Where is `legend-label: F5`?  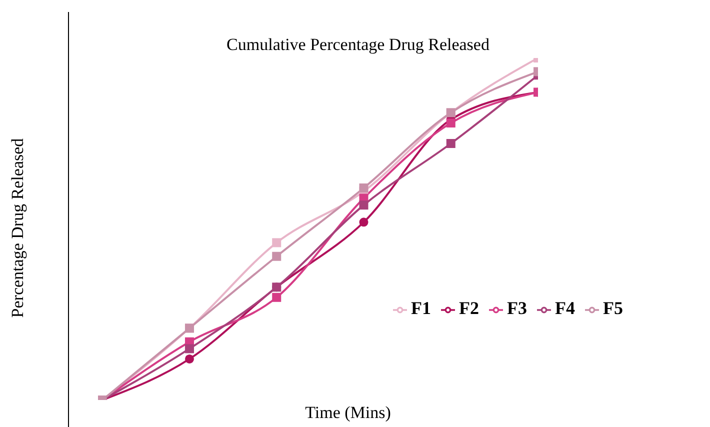 legend-label: F5 is located at coordinates (613, 308).